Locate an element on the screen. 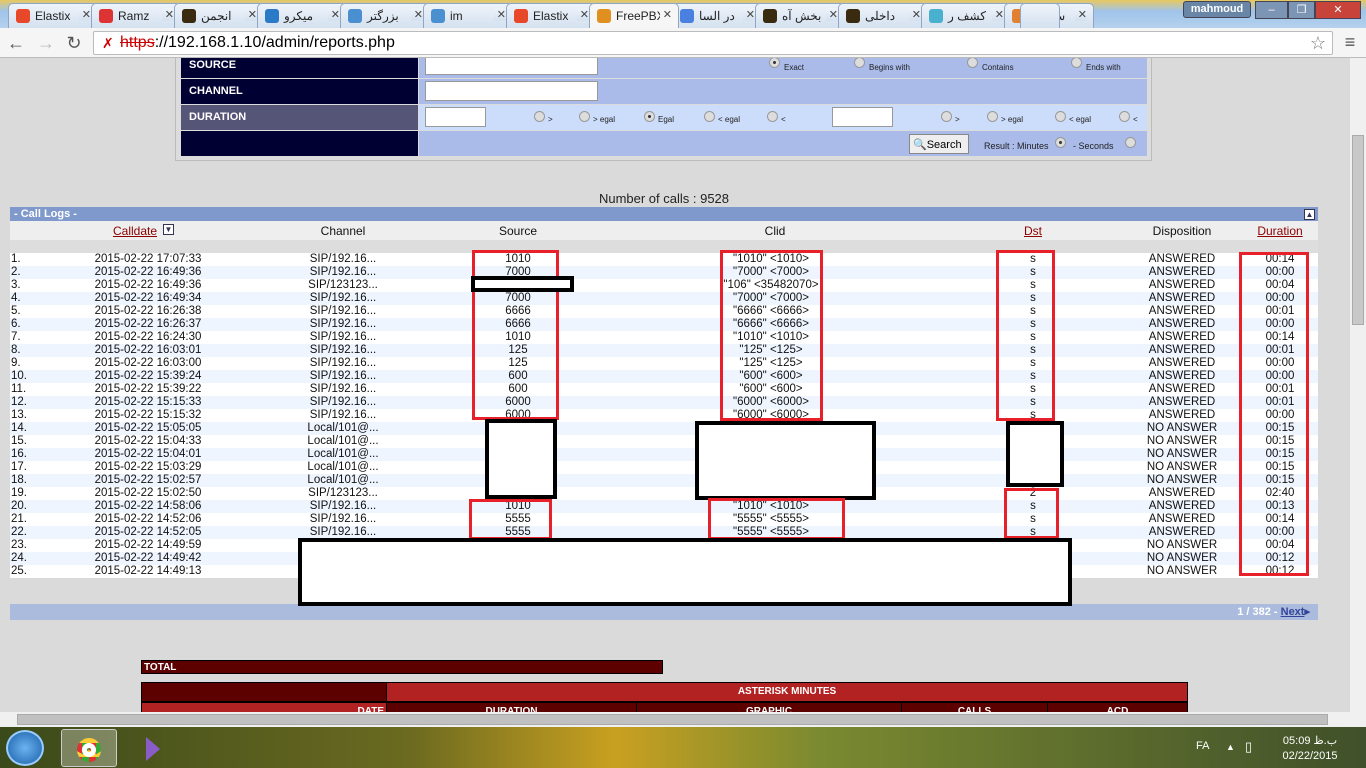 The image size is (1366, 768). match-exact-radio is located at coordinates (774, 63).